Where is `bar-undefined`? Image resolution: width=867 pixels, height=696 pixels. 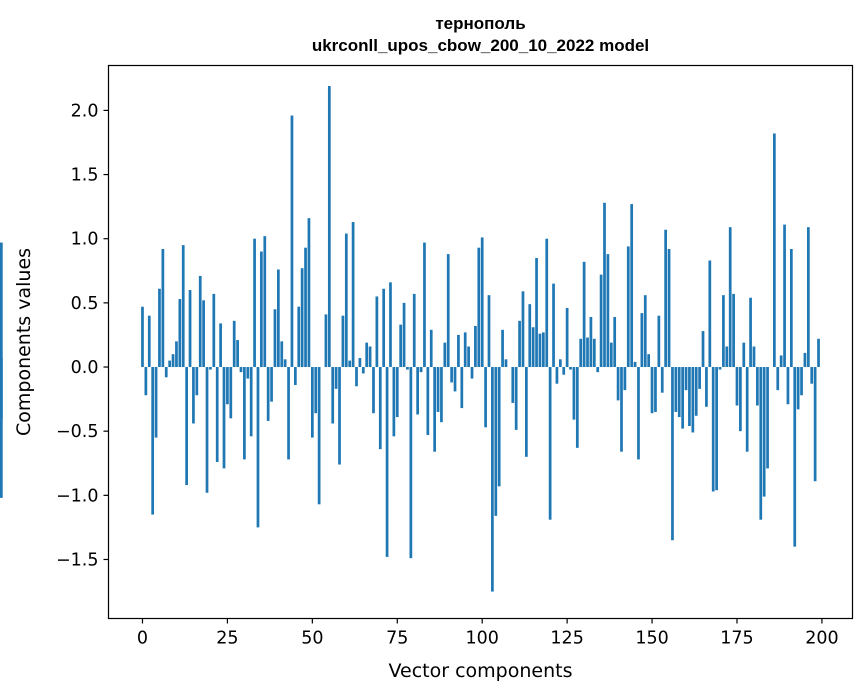 bar-undefined is located at coordinates (1, 305).